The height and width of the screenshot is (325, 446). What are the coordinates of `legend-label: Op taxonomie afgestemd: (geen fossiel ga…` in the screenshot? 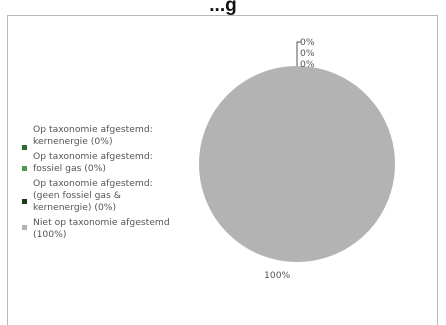 It's located at (93, 195).